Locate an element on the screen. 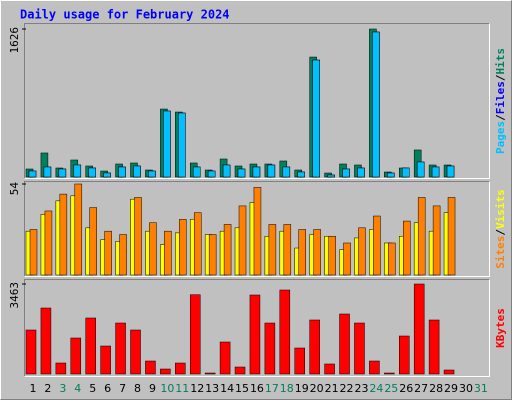  x-tick-label: 25 is located at coordinates (391, 388).